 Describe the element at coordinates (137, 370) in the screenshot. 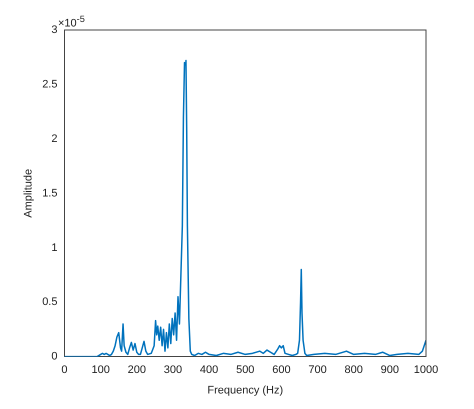

I see `x-tick-label: 200` at that location.